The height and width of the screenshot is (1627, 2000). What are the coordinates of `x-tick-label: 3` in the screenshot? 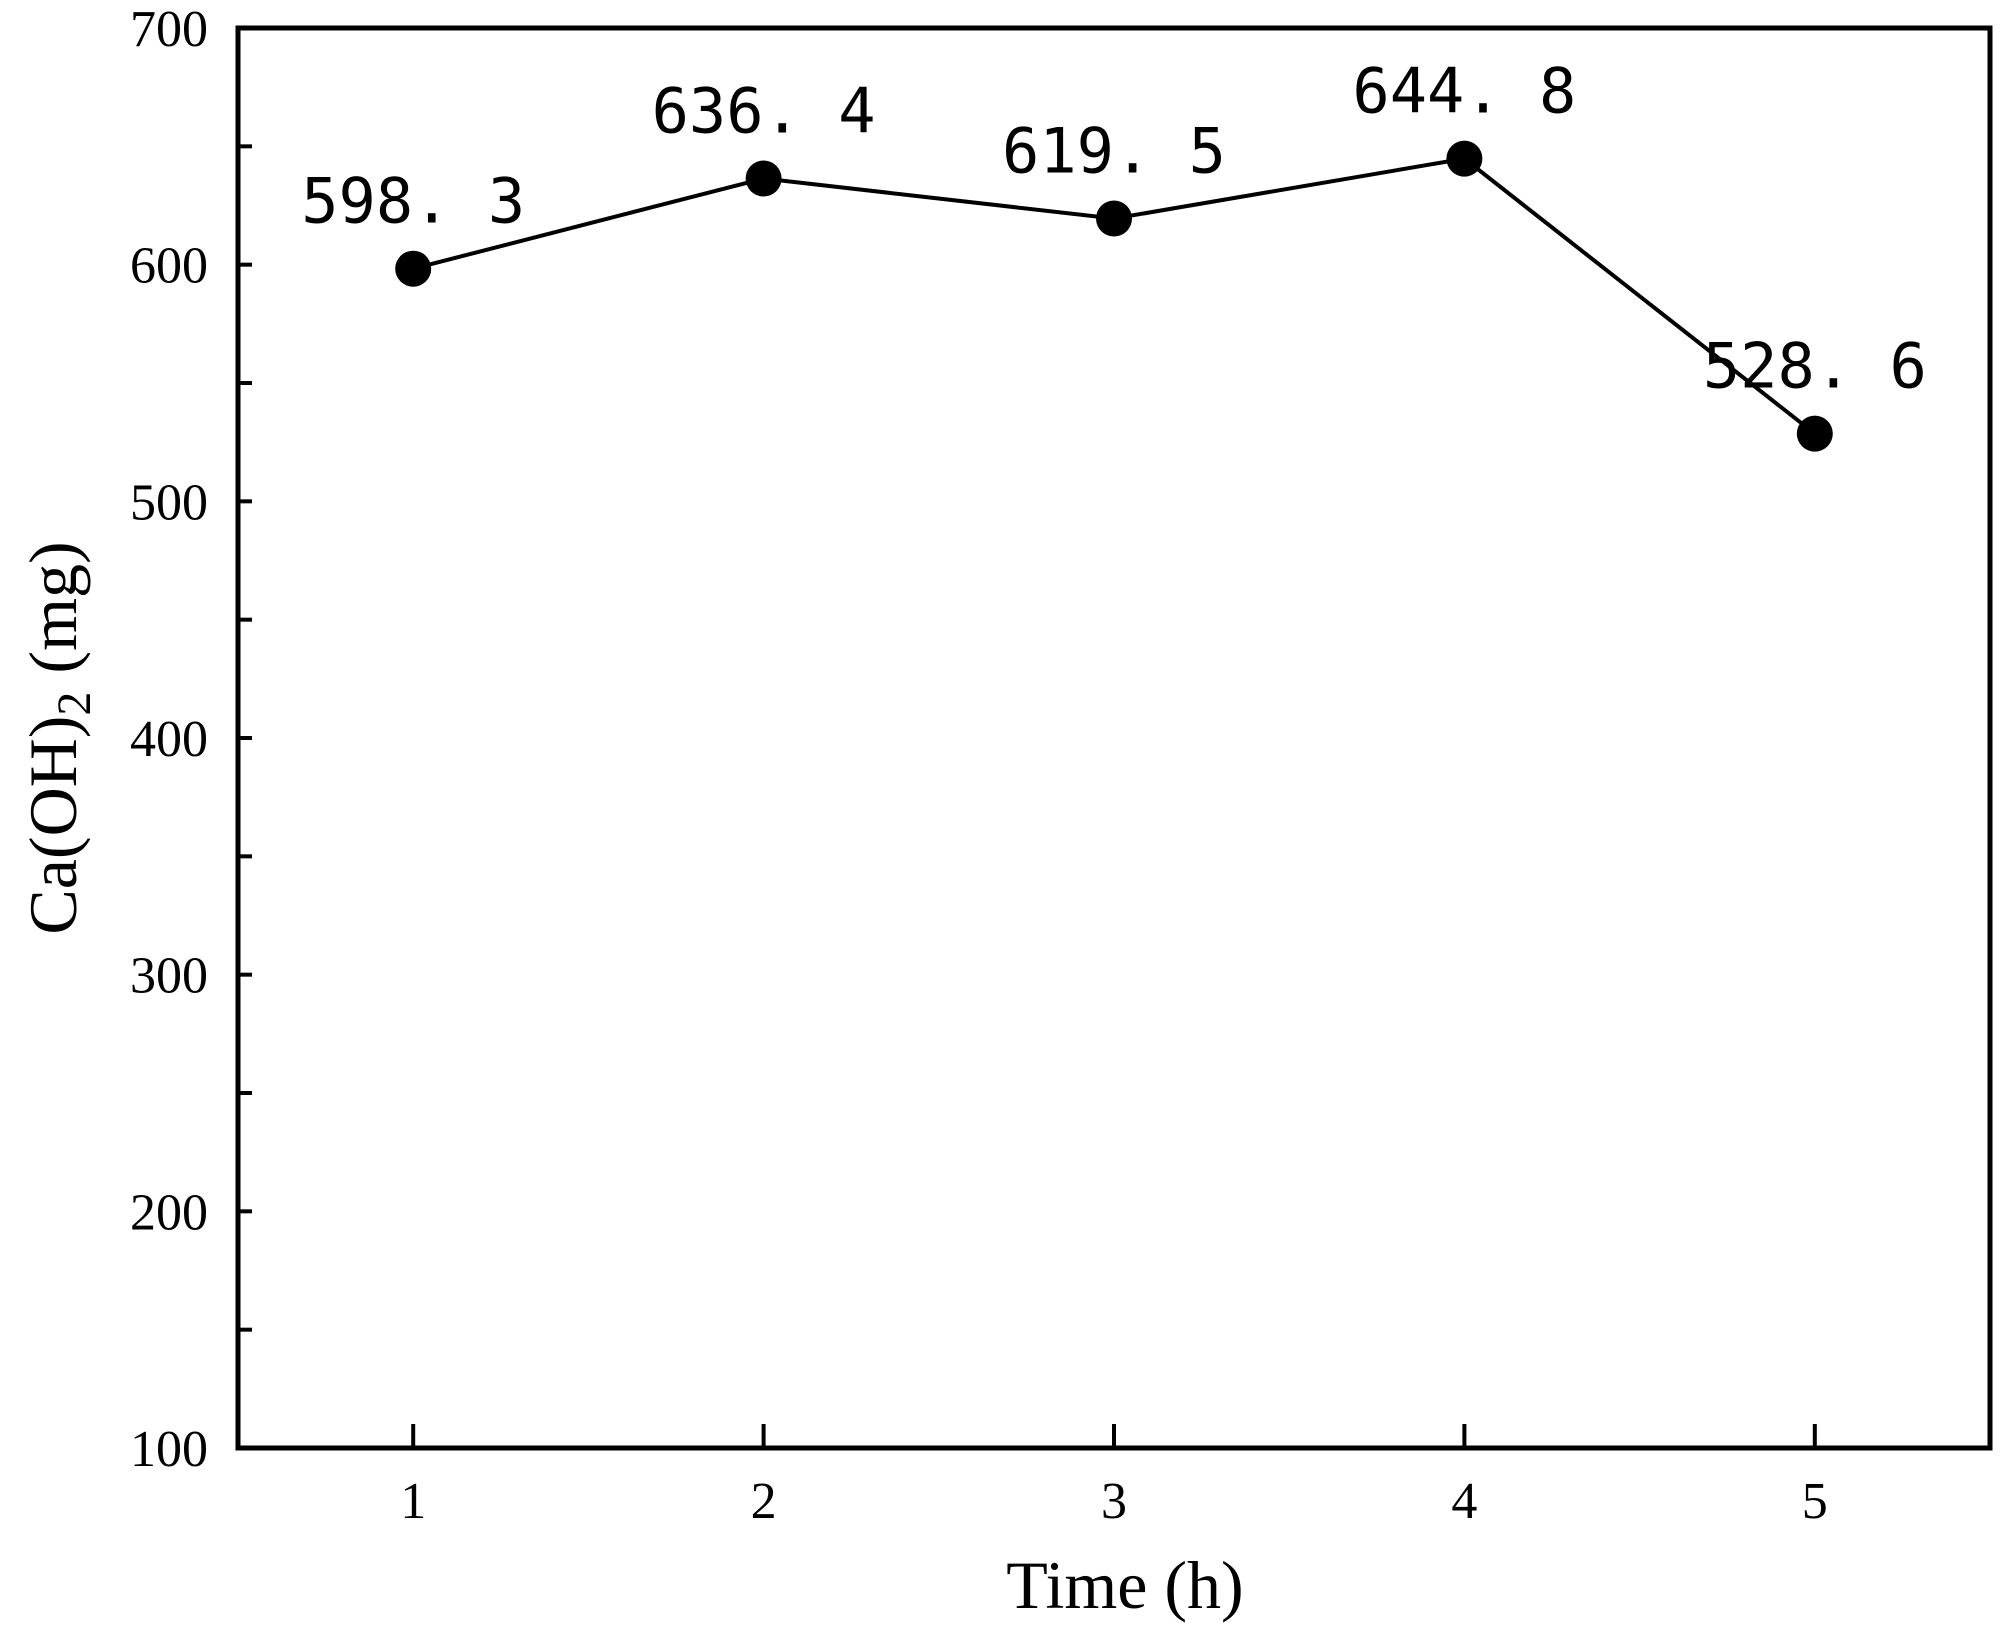 It's located at (1114, 1501).